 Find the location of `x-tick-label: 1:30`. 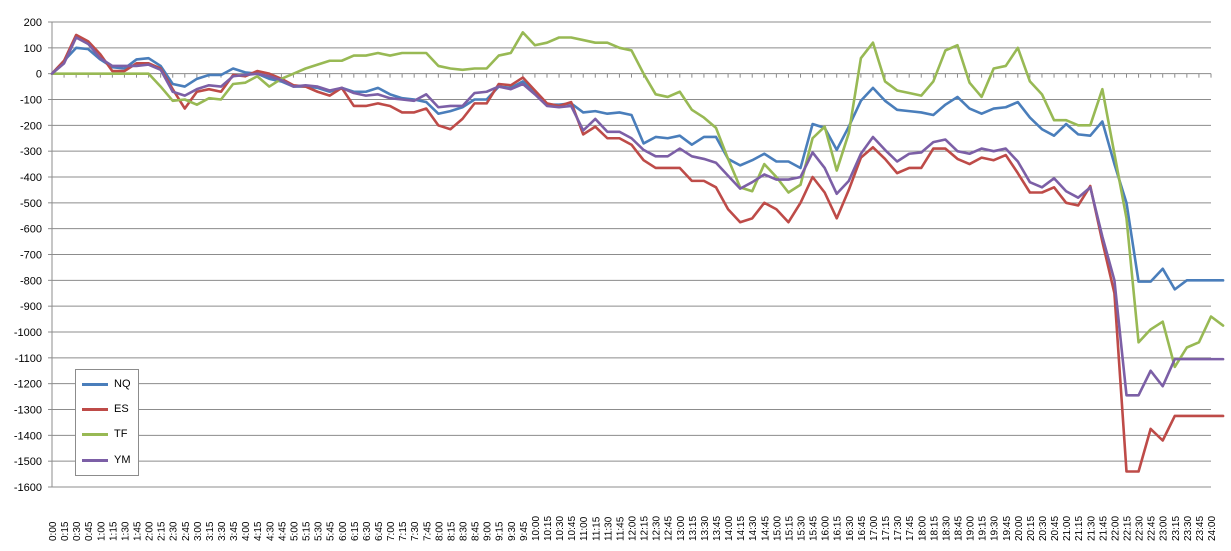

x-tick-label: 1:30 is located at coordinates (125, 531).